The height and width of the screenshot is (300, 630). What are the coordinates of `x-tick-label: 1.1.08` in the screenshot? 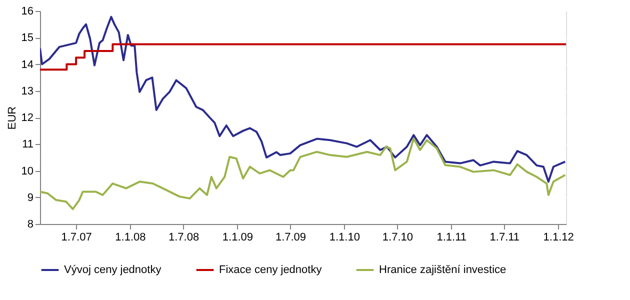 It's located at (130, 238).